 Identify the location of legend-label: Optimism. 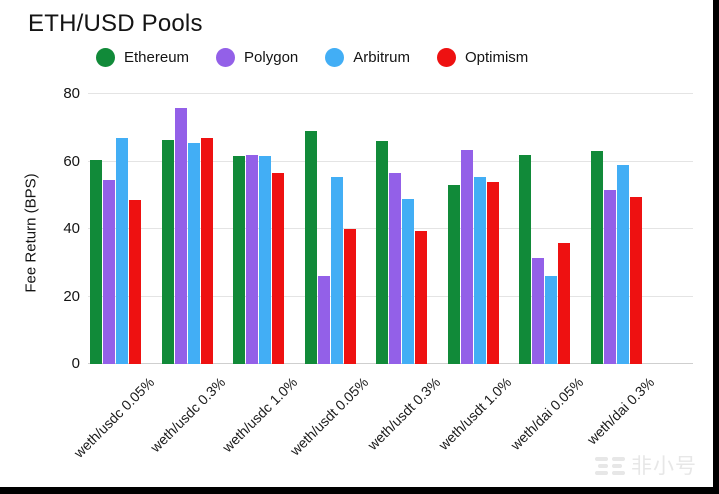
(496, 57).